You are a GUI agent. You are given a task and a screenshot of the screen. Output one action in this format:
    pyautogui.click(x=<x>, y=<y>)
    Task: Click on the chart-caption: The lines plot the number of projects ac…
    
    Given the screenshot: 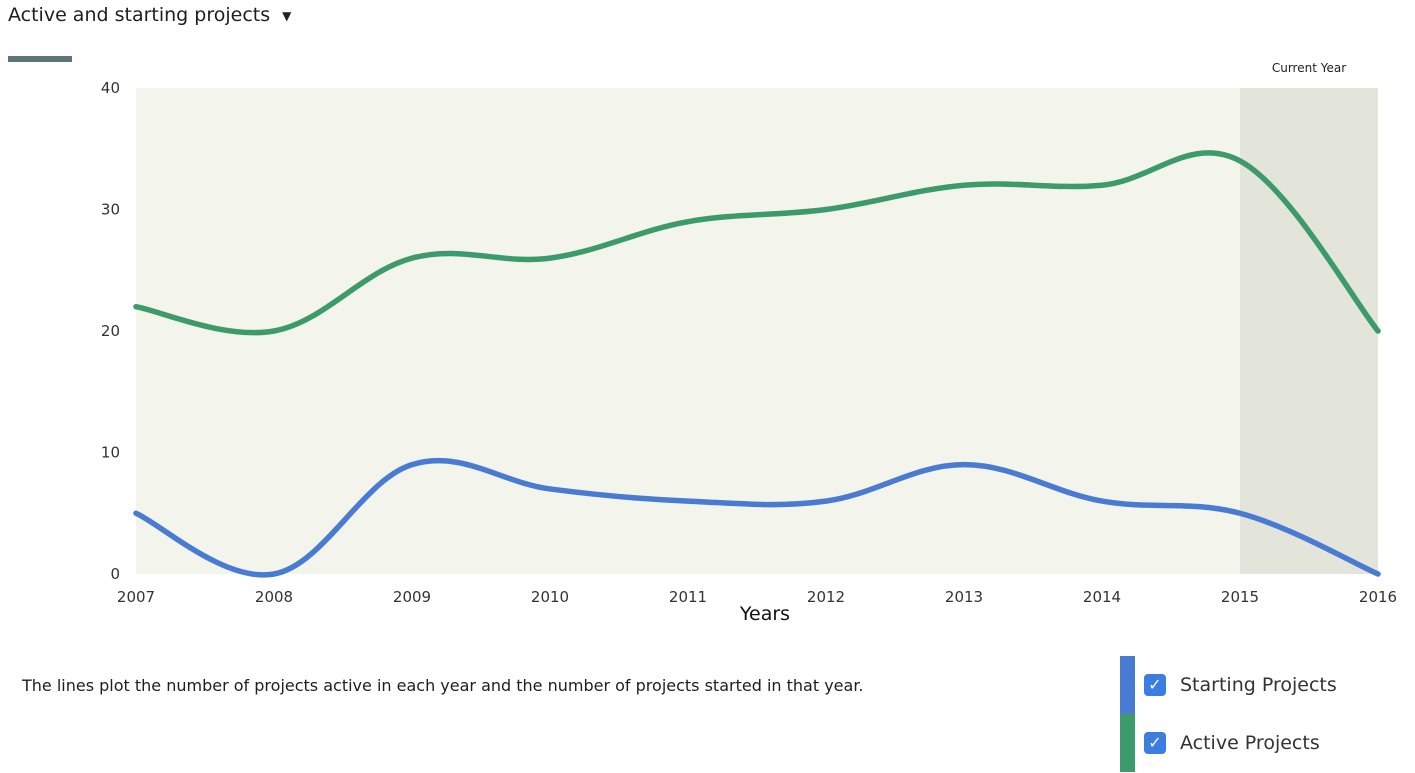 What is the action you would take?
    pyautogui.click(x=443, y=685)
    